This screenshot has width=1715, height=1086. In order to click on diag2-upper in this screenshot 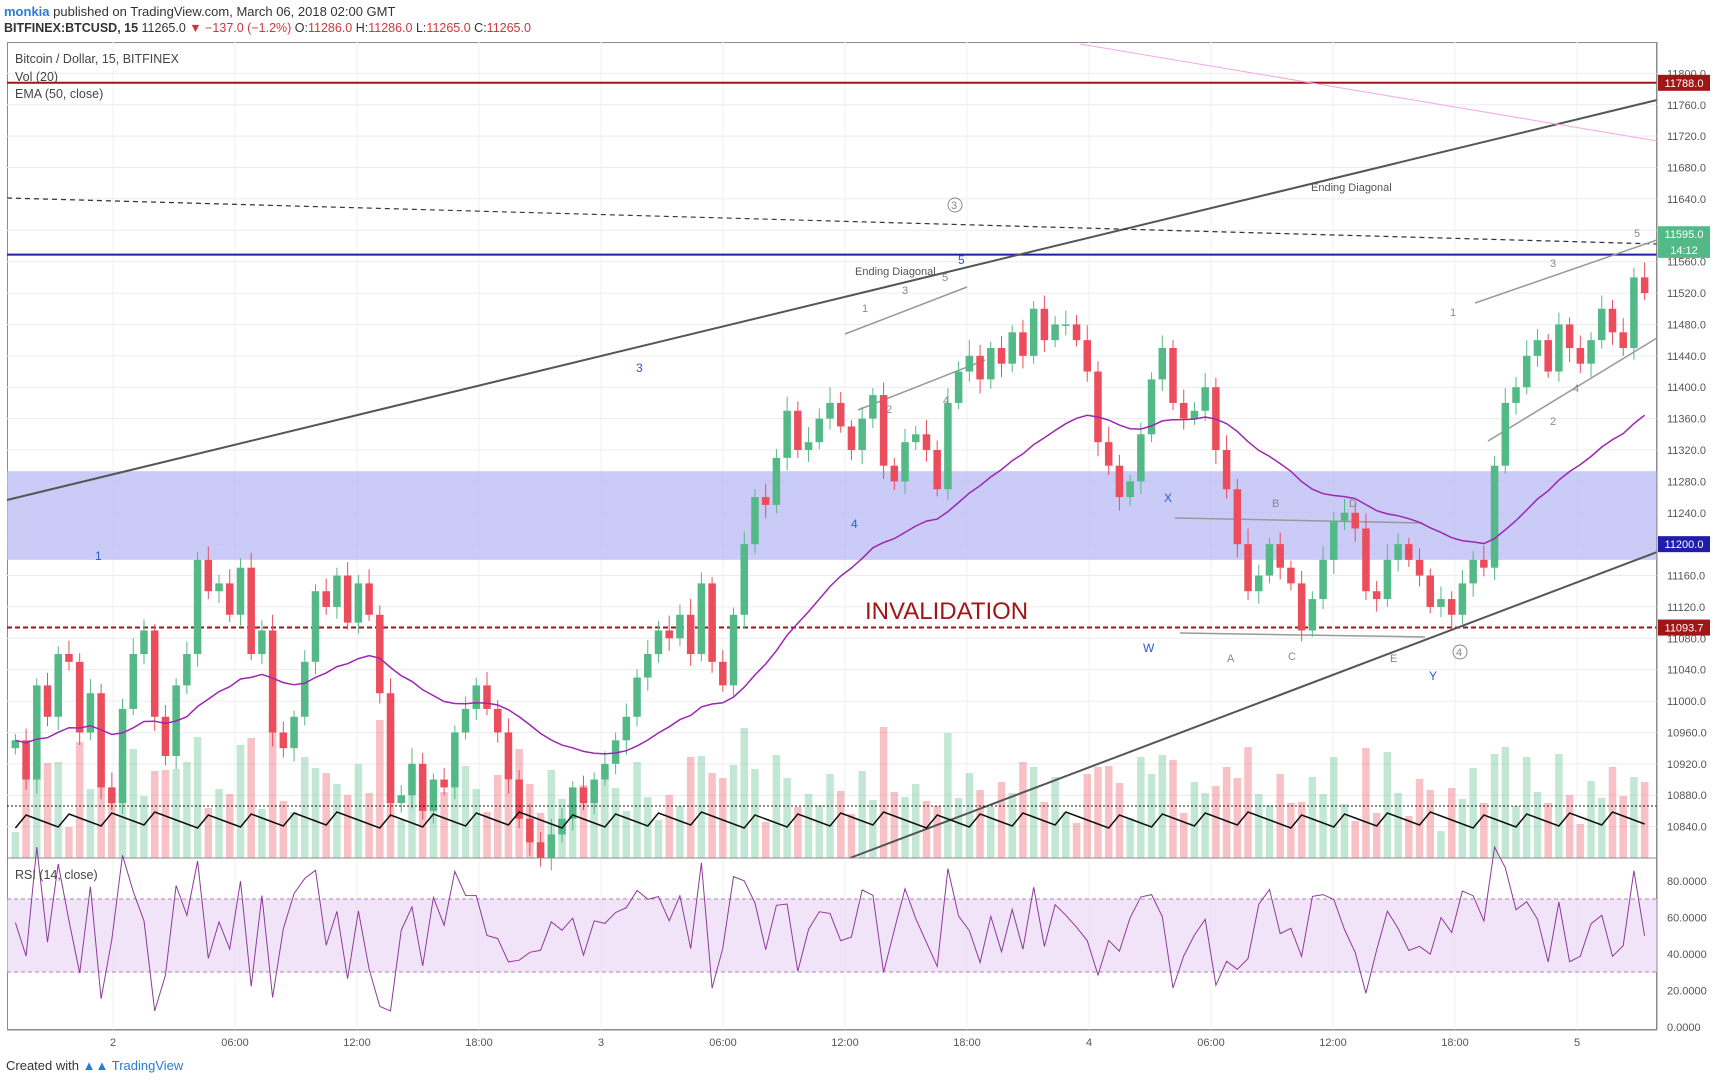, I will do `click(1566, 271)`.